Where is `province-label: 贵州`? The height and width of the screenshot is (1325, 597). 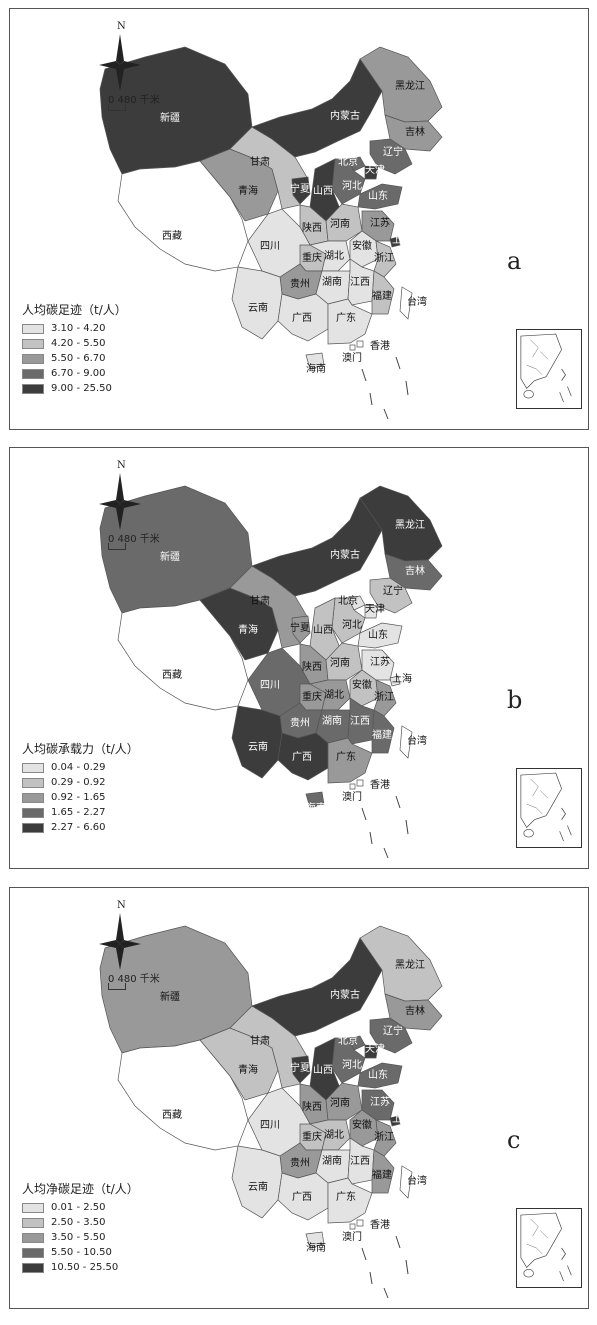 province-label: 贵州 is located at coordinates (300, 1162).